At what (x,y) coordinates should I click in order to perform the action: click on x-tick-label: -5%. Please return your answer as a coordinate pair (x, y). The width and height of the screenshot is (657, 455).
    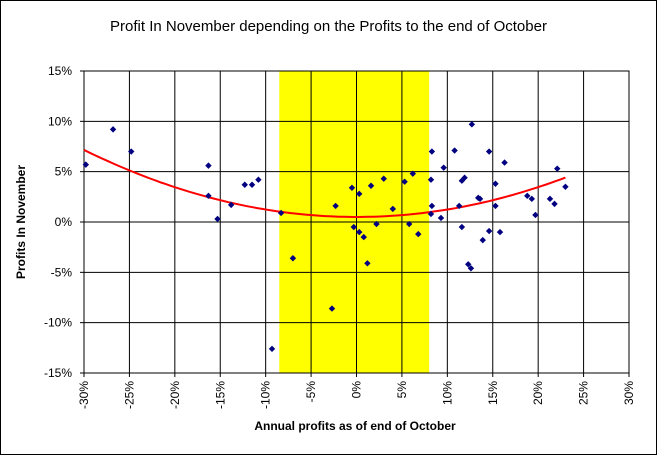
    Looking at the image, I should click on (311, 392).